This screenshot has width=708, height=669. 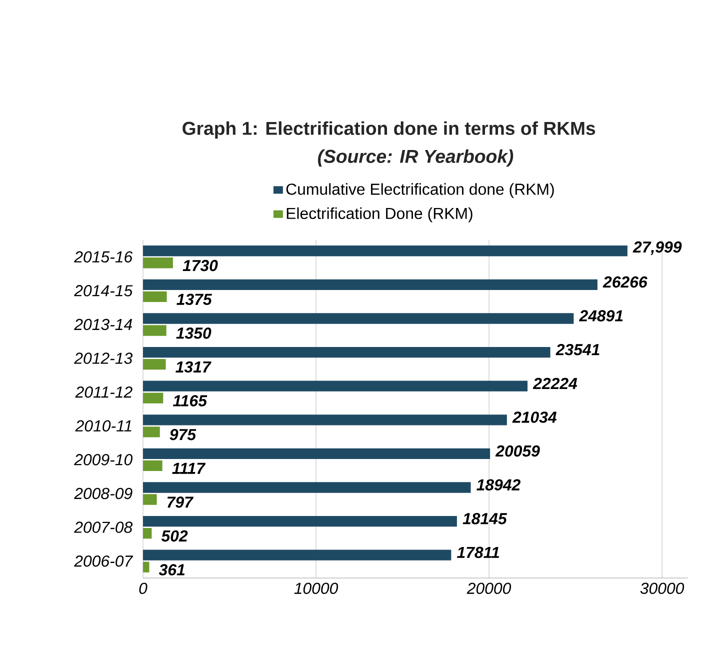 What do you see at coordinates (174, 536) in the screenshot?
I see `data-label: 502` at bounding box center [174, 536].